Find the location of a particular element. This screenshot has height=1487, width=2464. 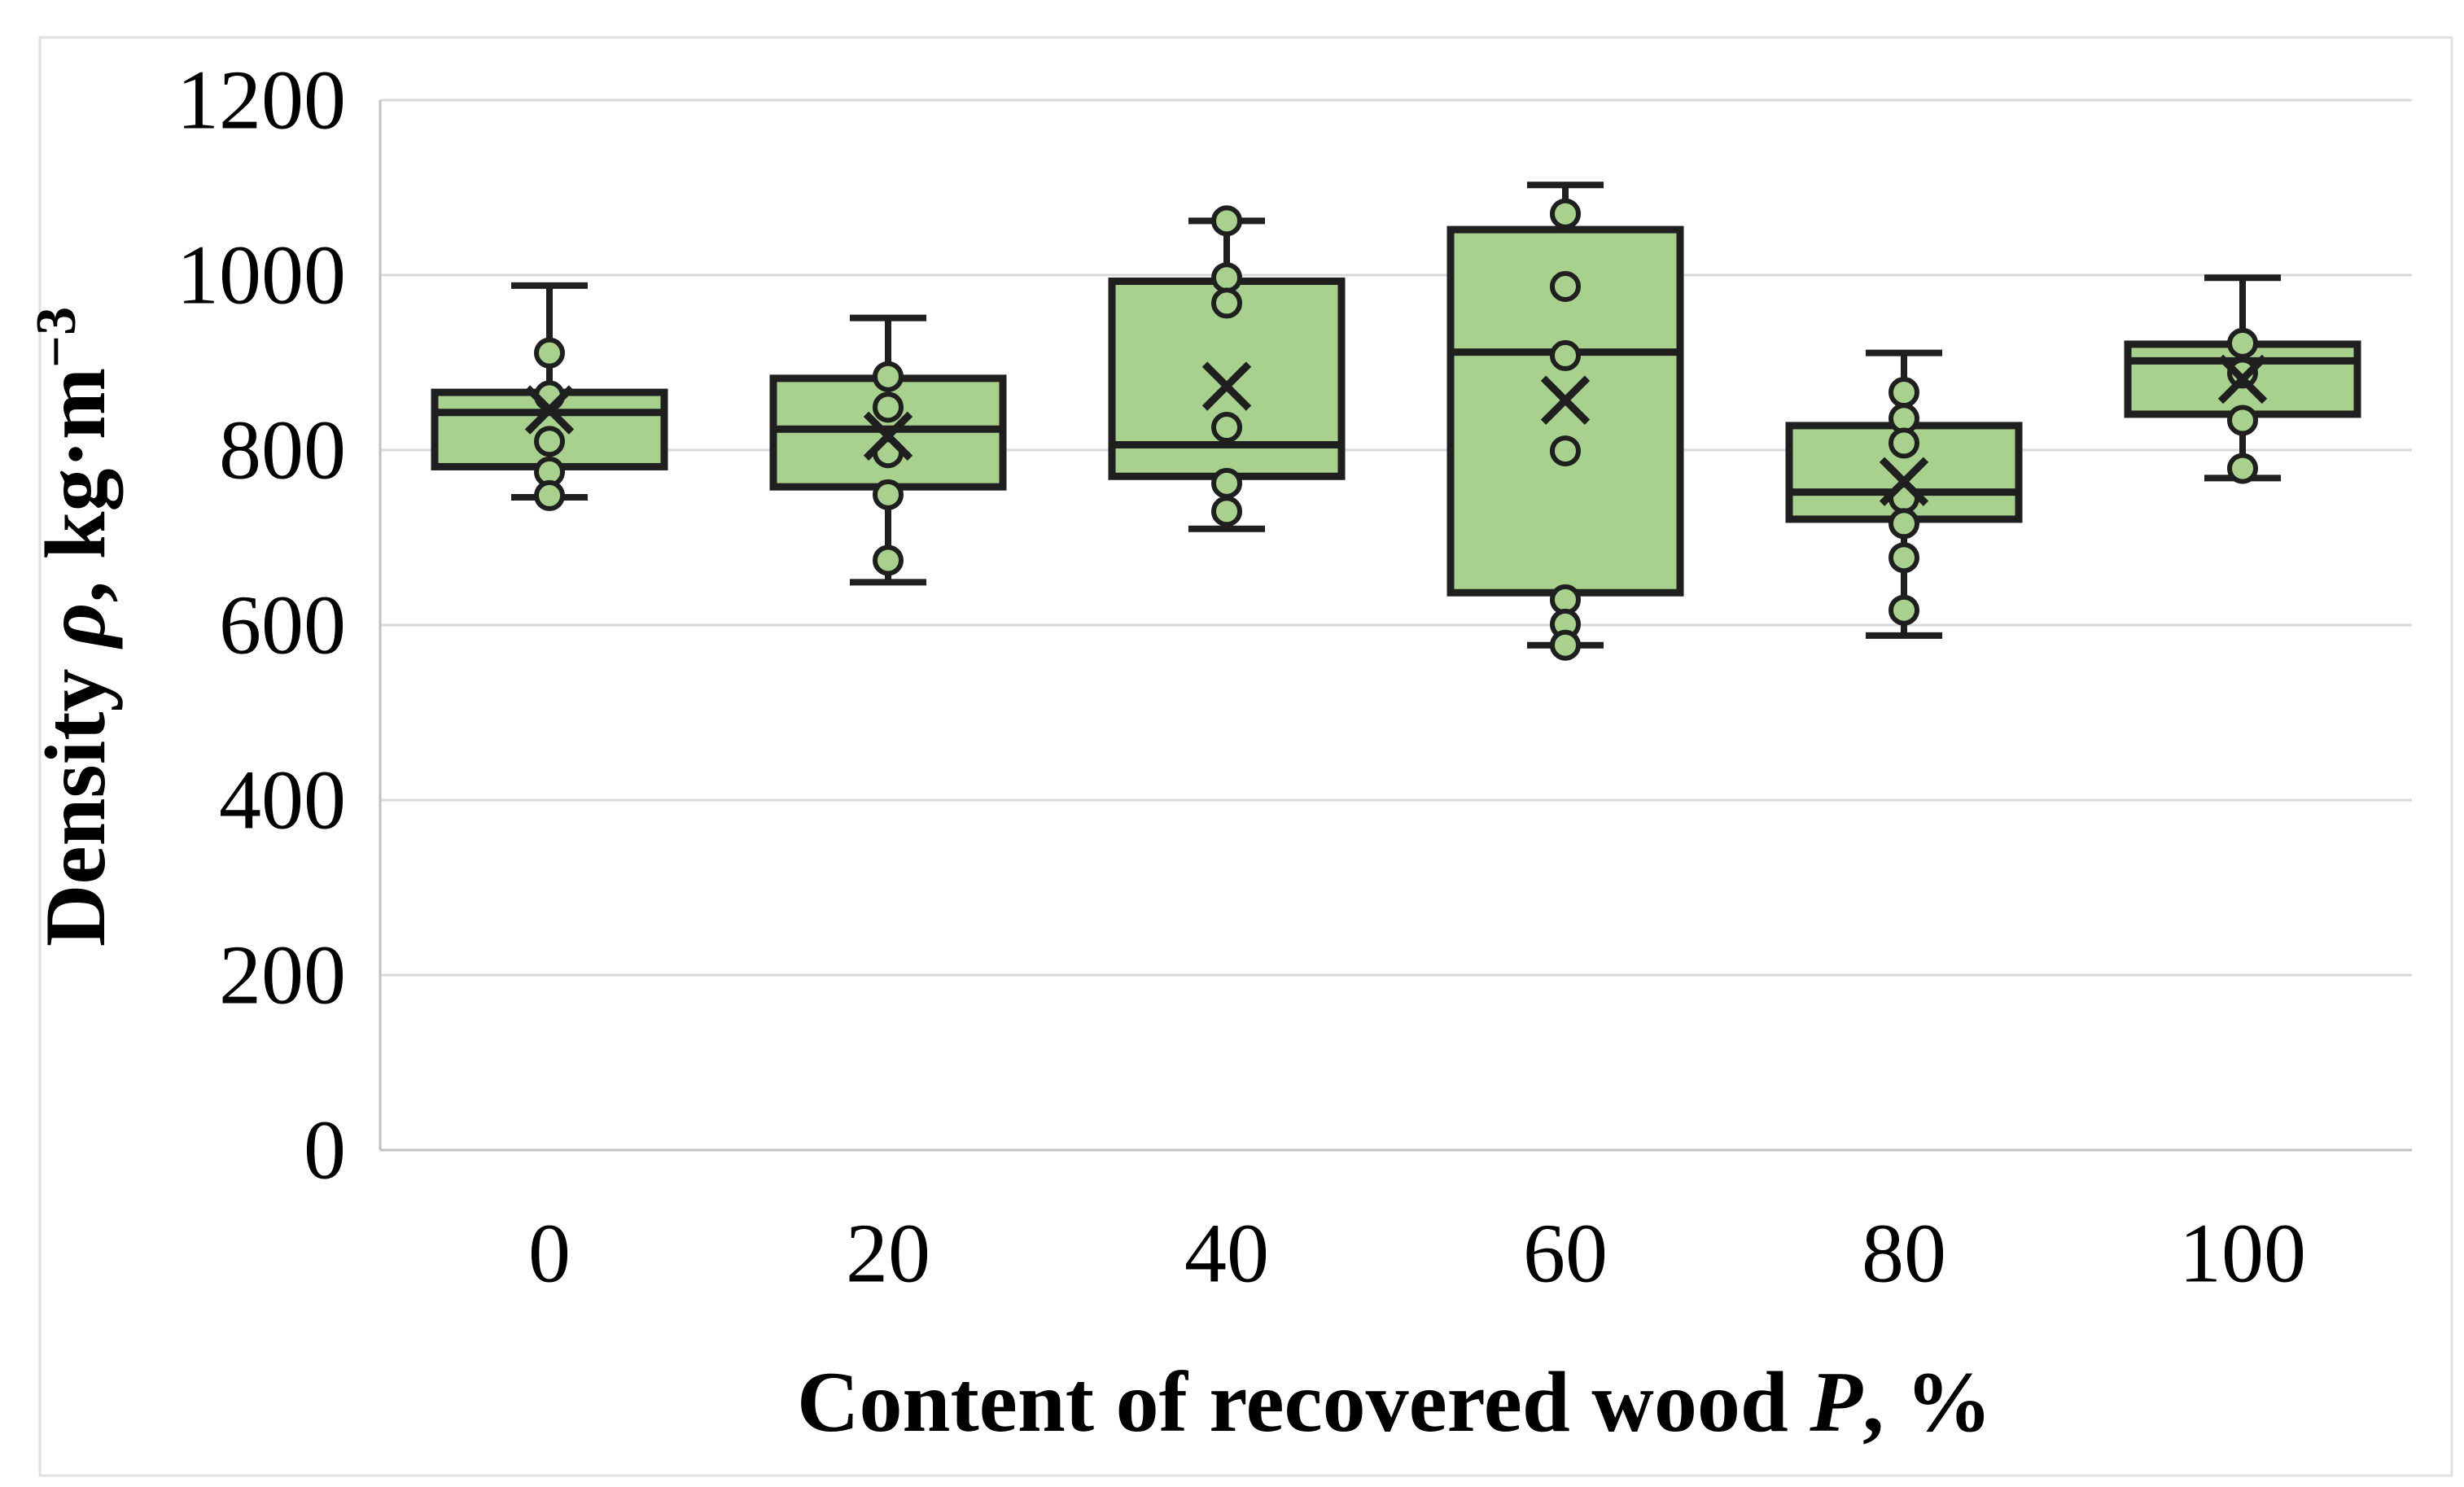

x-axis-title-prefix: Content of recovered wood is located at coordinates (1303, 1402).